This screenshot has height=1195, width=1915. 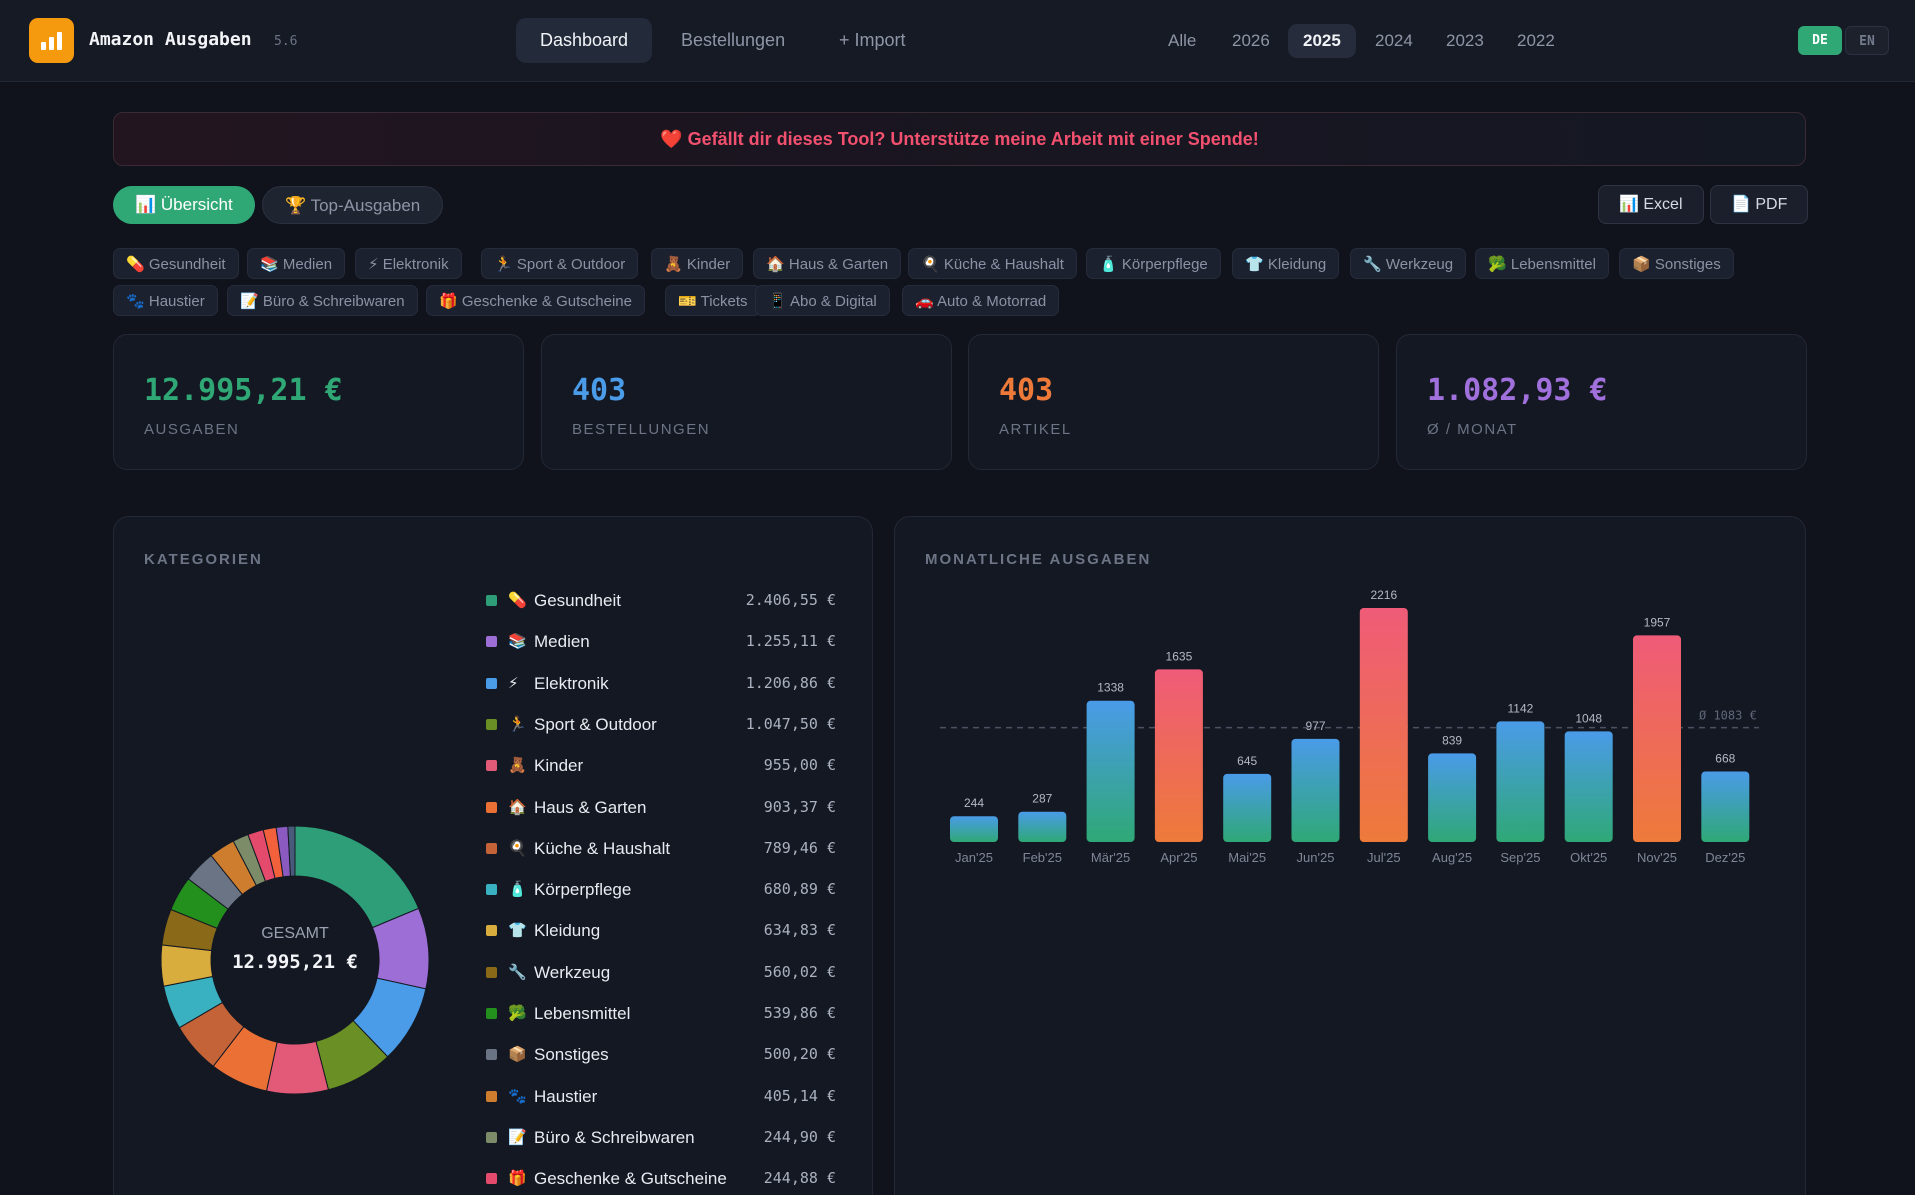 What do you see at coordinates (1042, 799) in the screenshot?
I see `bar-value-label: 287` at bounding box center [1042, 799].